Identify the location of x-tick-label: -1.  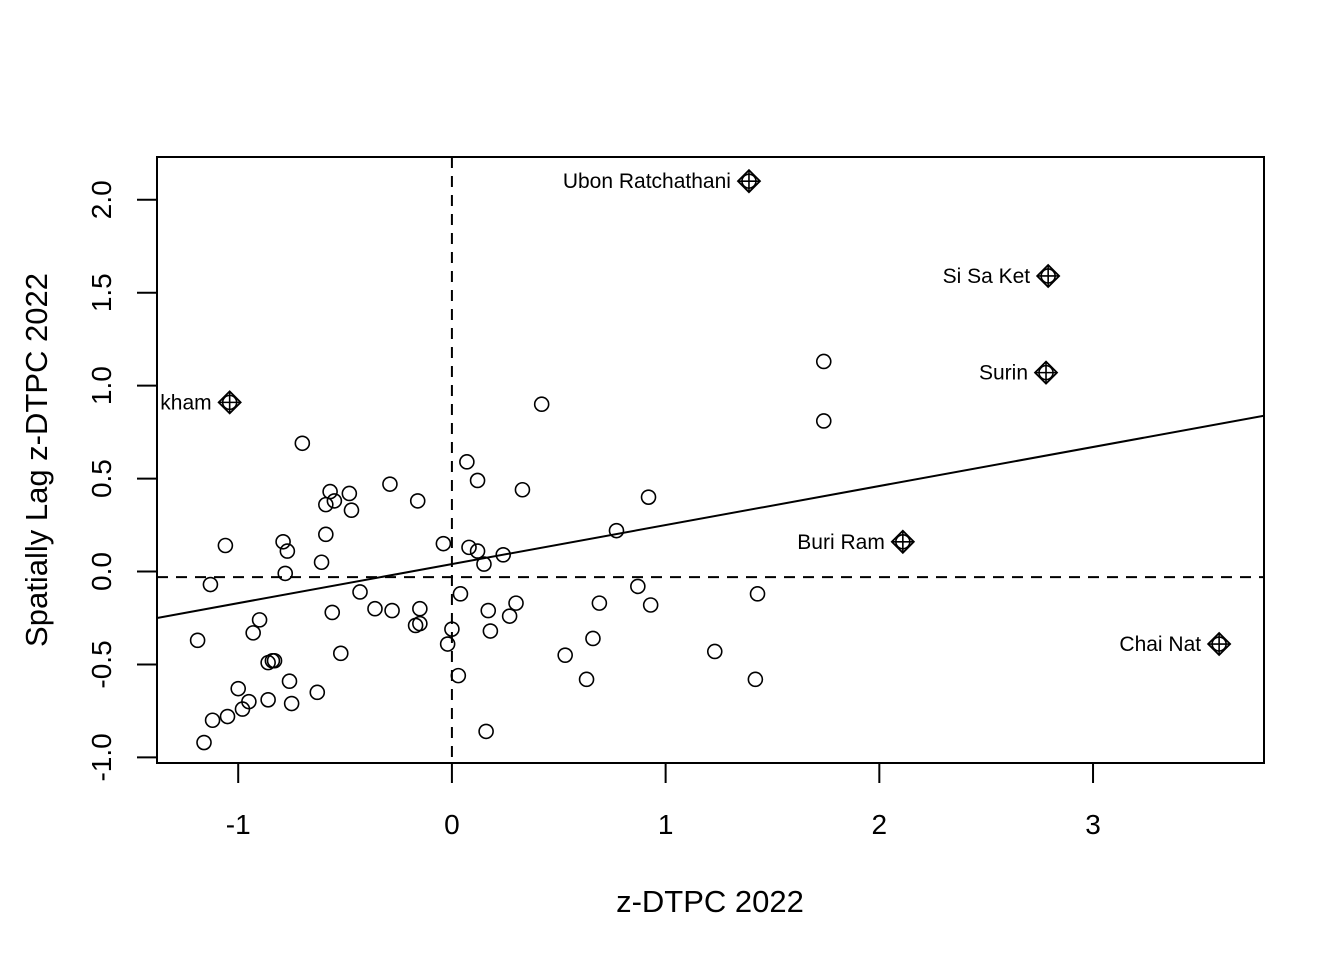
(238, 824).